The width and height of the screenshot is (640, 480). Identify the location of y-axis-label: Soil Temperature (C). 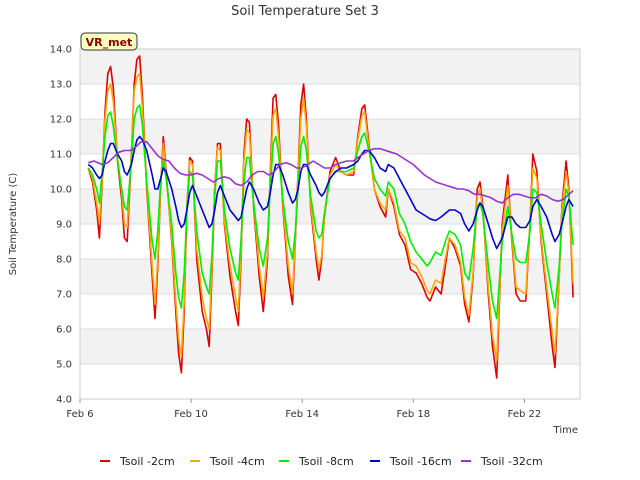
(13, 224).